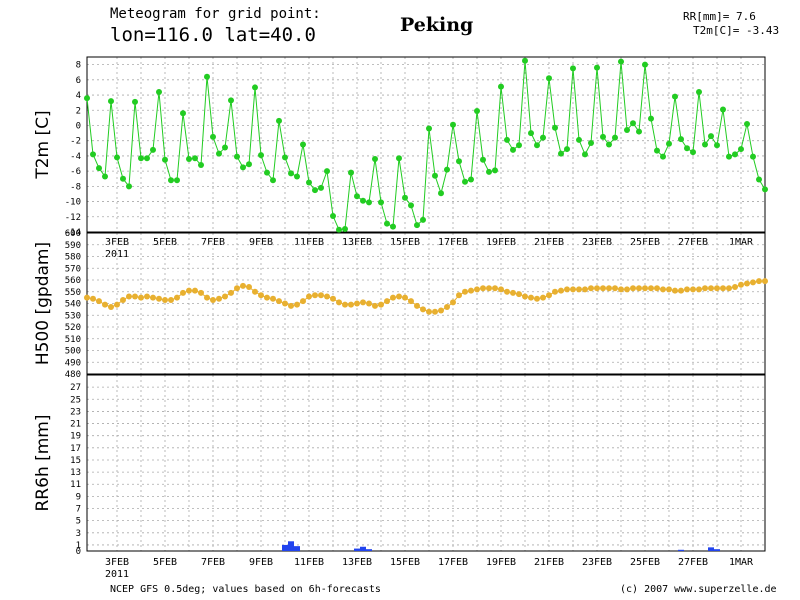 The height and width of the screenshot is (600, 800). What do you see at coordinates (78, 534) in the screenshot?
I see `rr6h-ytick-label: 3` at bounding box center [78, 534].